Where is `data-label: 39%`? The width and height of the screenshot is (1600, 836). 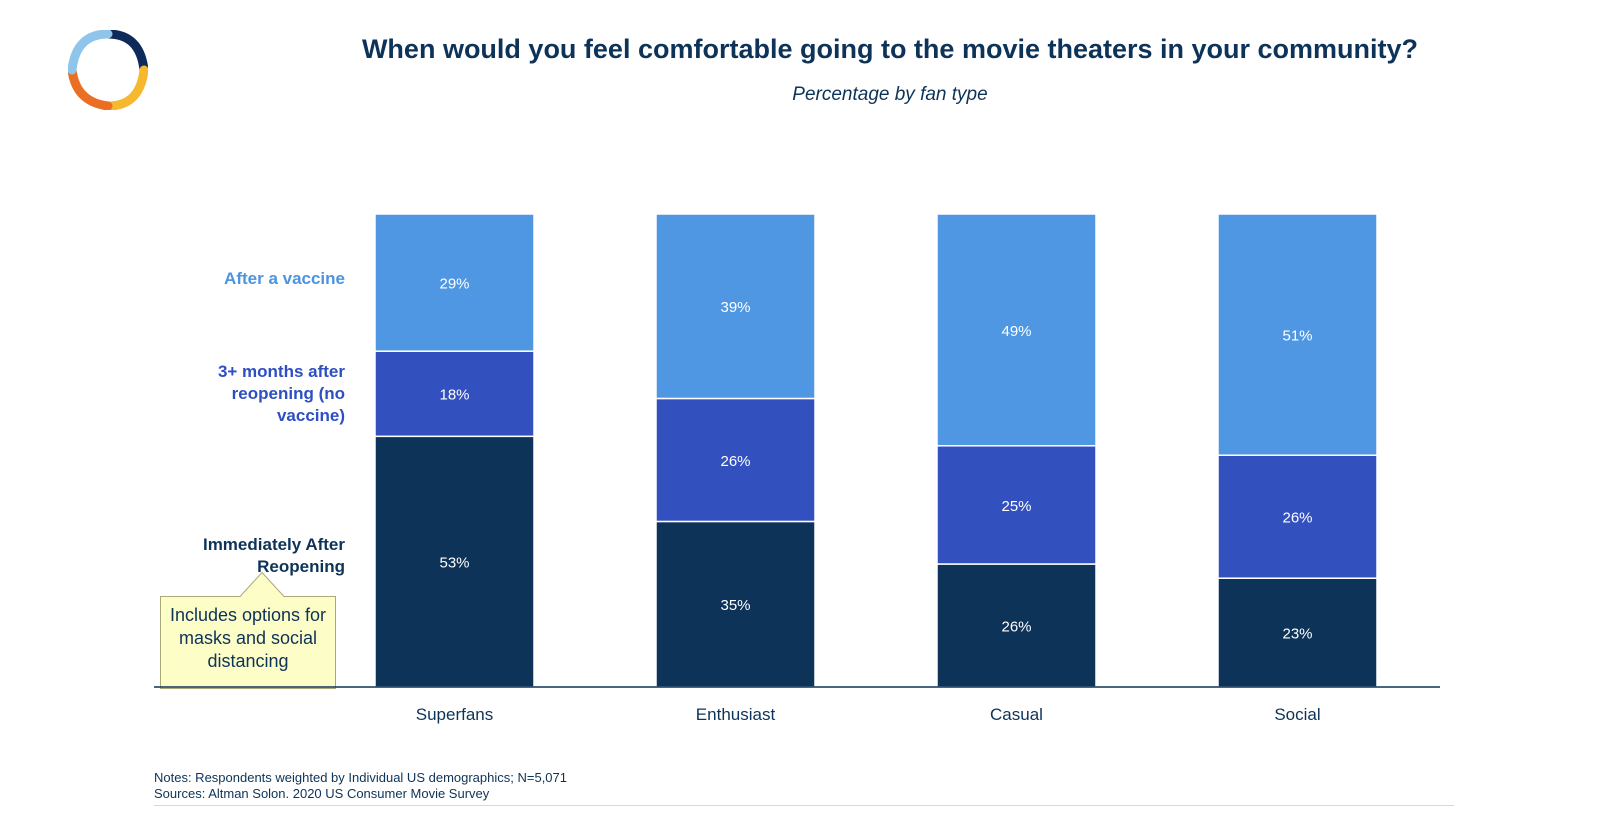
data-label: 39% is located at coordinates (735, 307).